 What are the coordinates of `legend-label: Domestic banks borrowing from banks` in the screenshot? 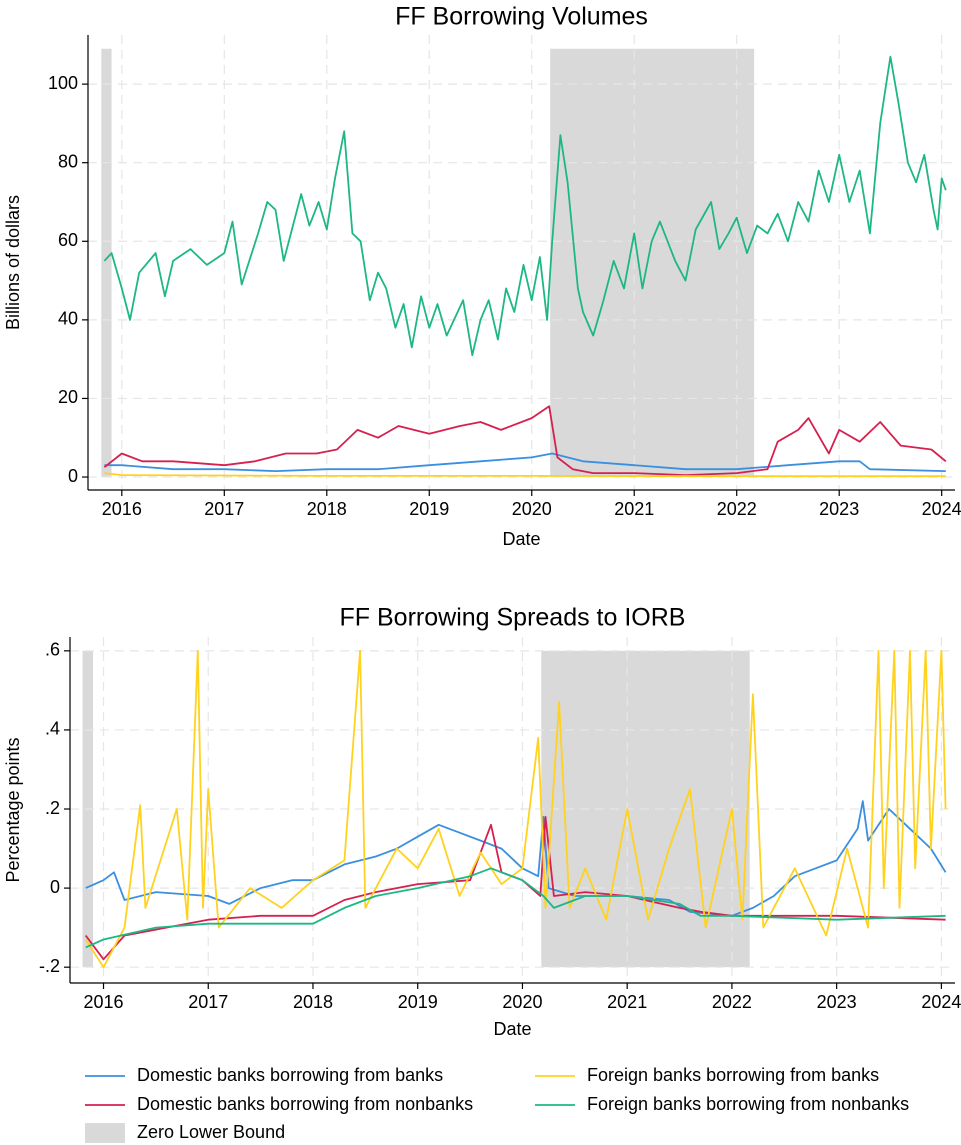 It's located at (290, 1075).